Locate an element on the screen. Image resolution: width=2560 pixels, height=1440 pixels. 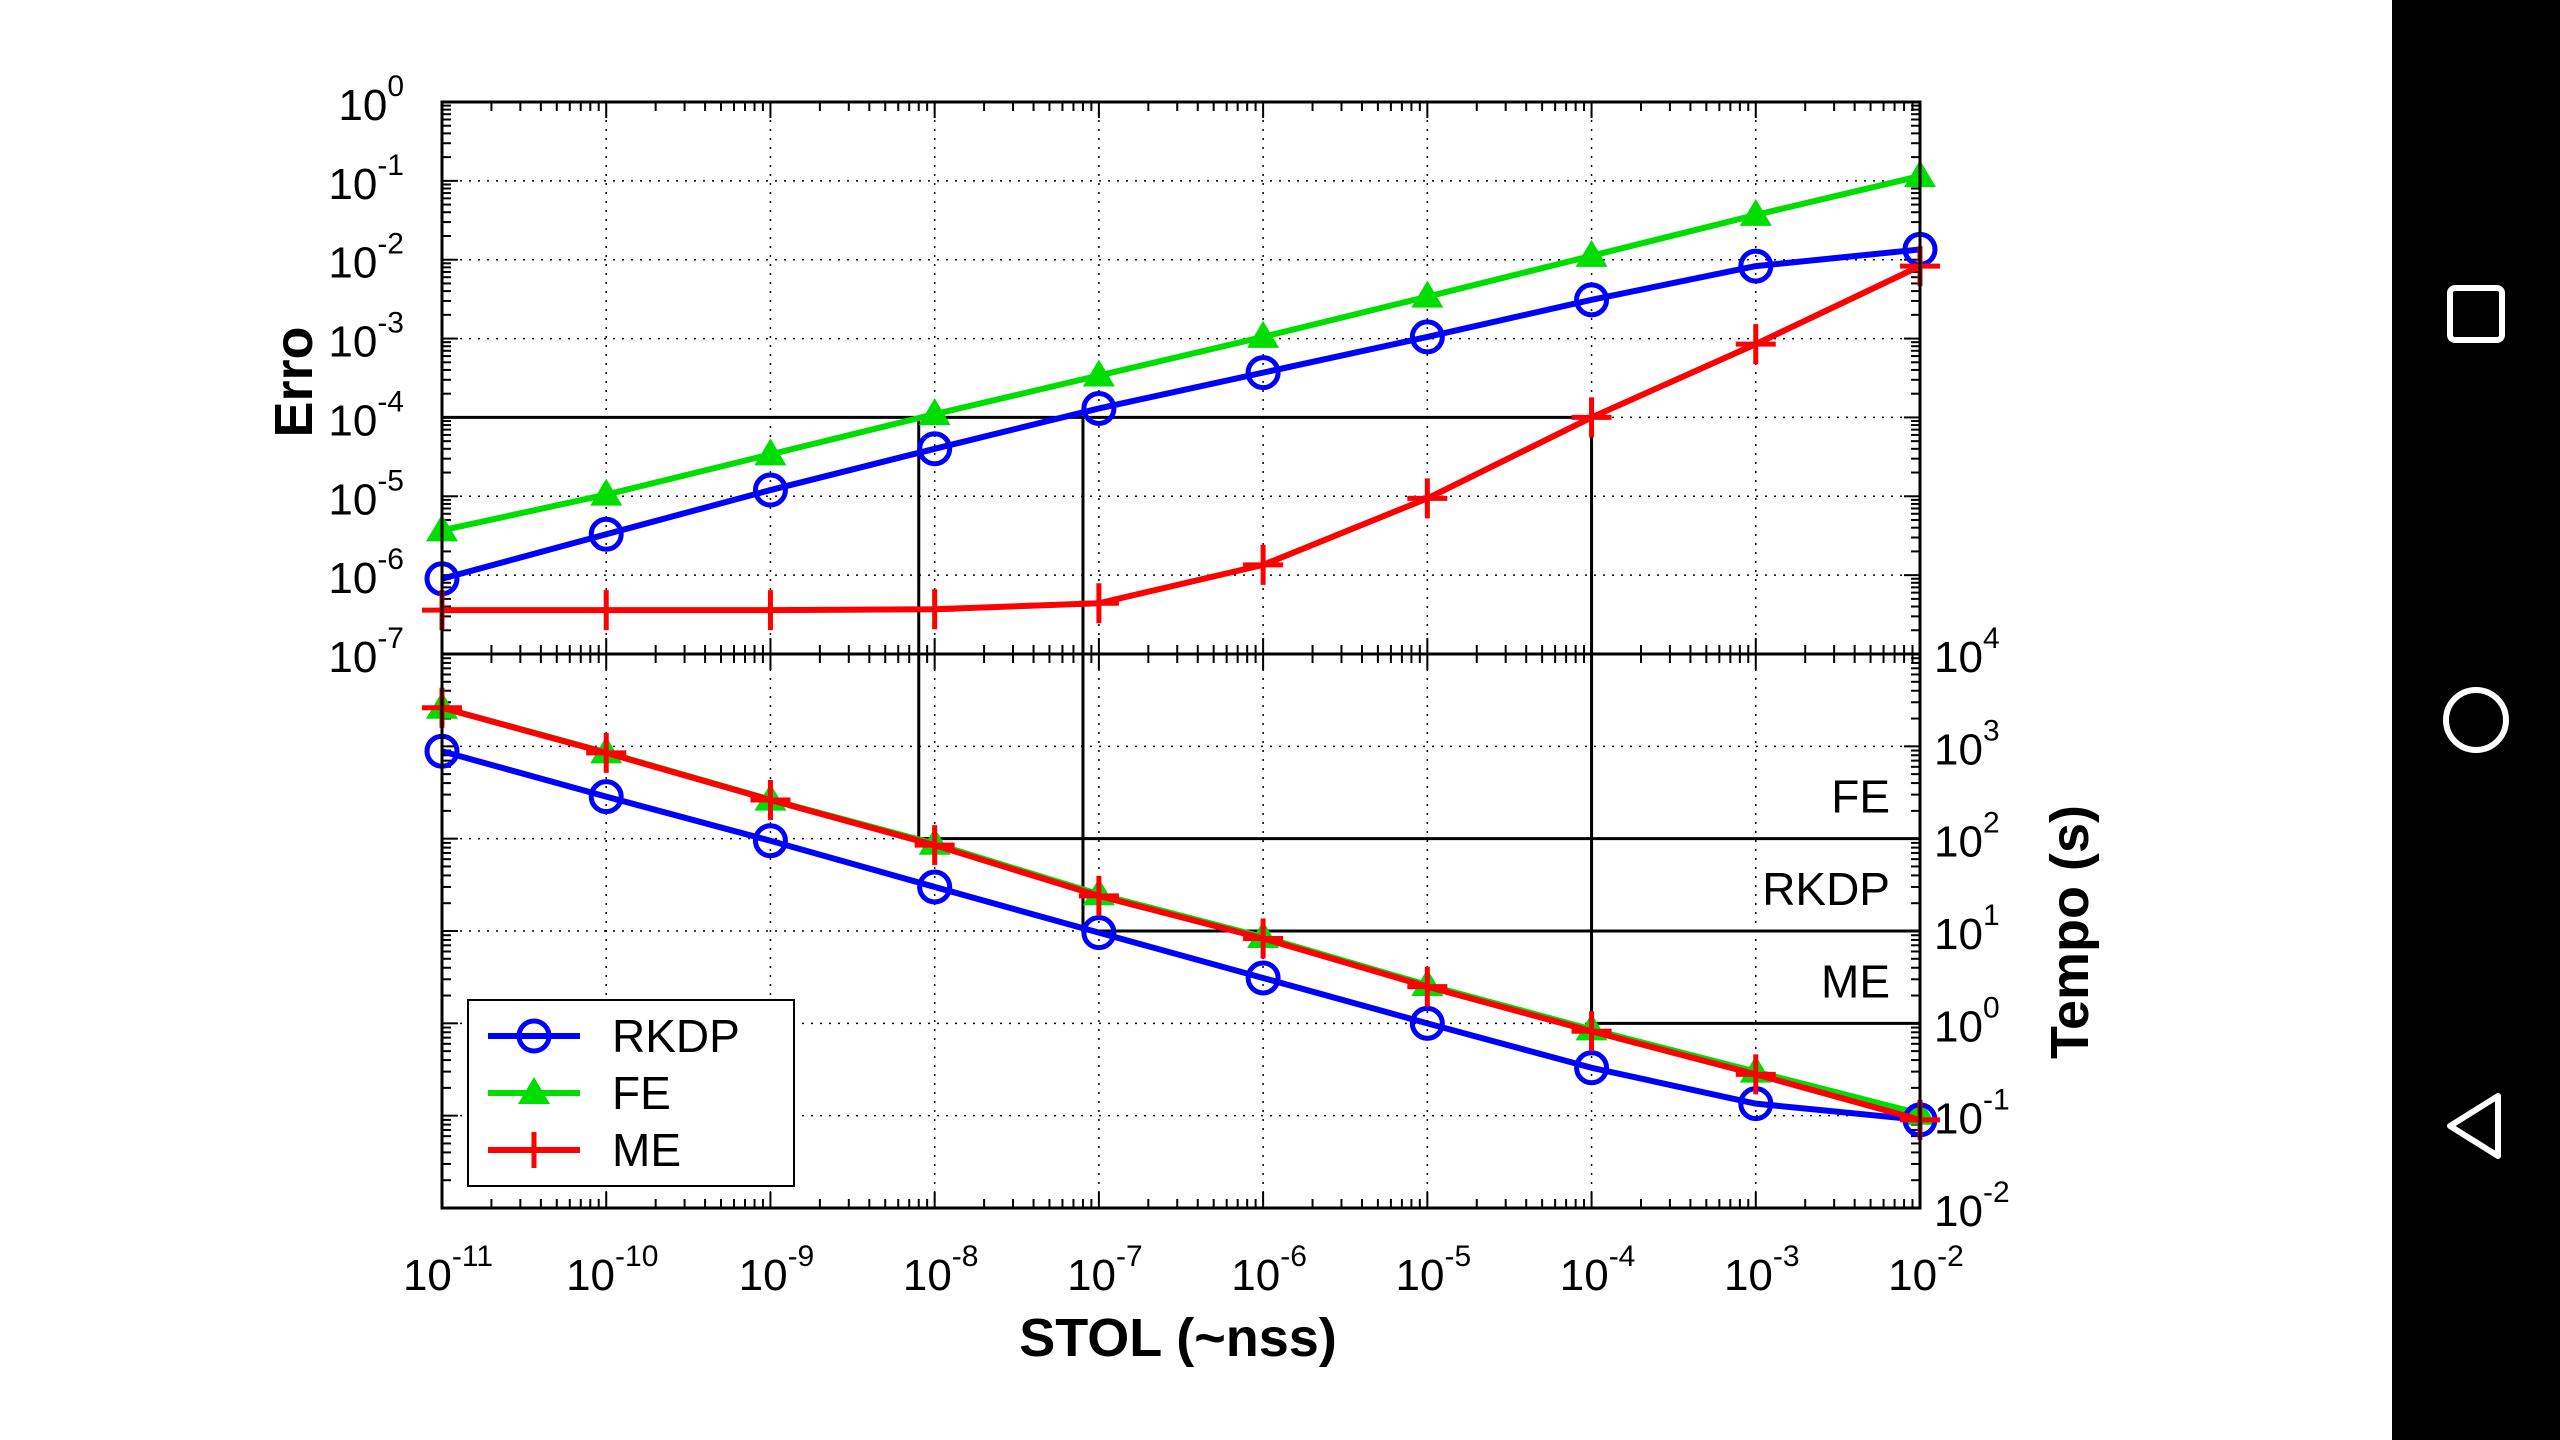
top-y-tick-label-exponent: -4 is located at coordinates (390, 401).